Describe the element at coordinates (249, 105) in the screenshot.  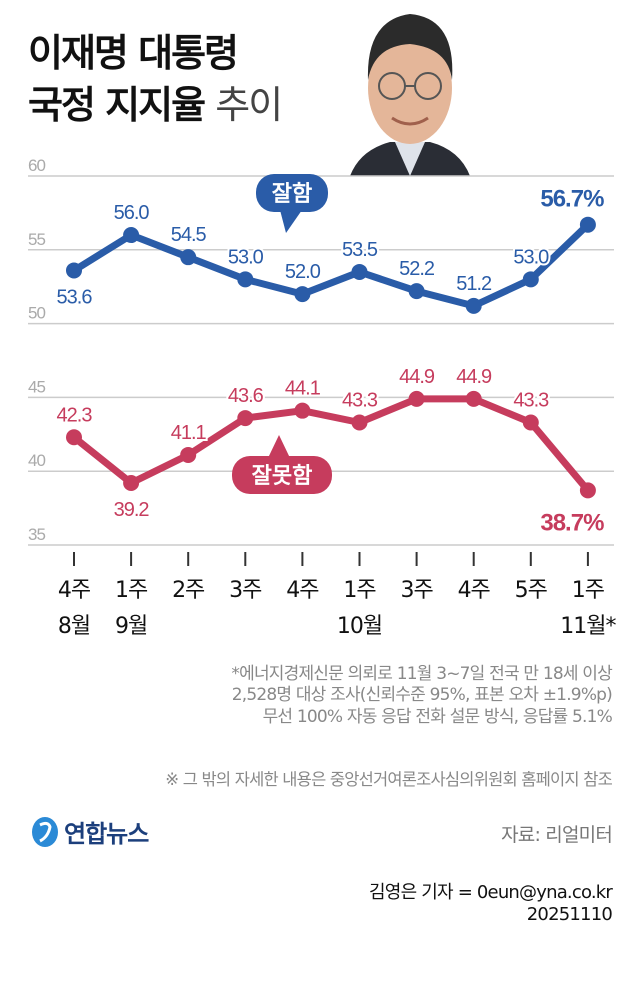
I see `title-light: 추이` at that location.